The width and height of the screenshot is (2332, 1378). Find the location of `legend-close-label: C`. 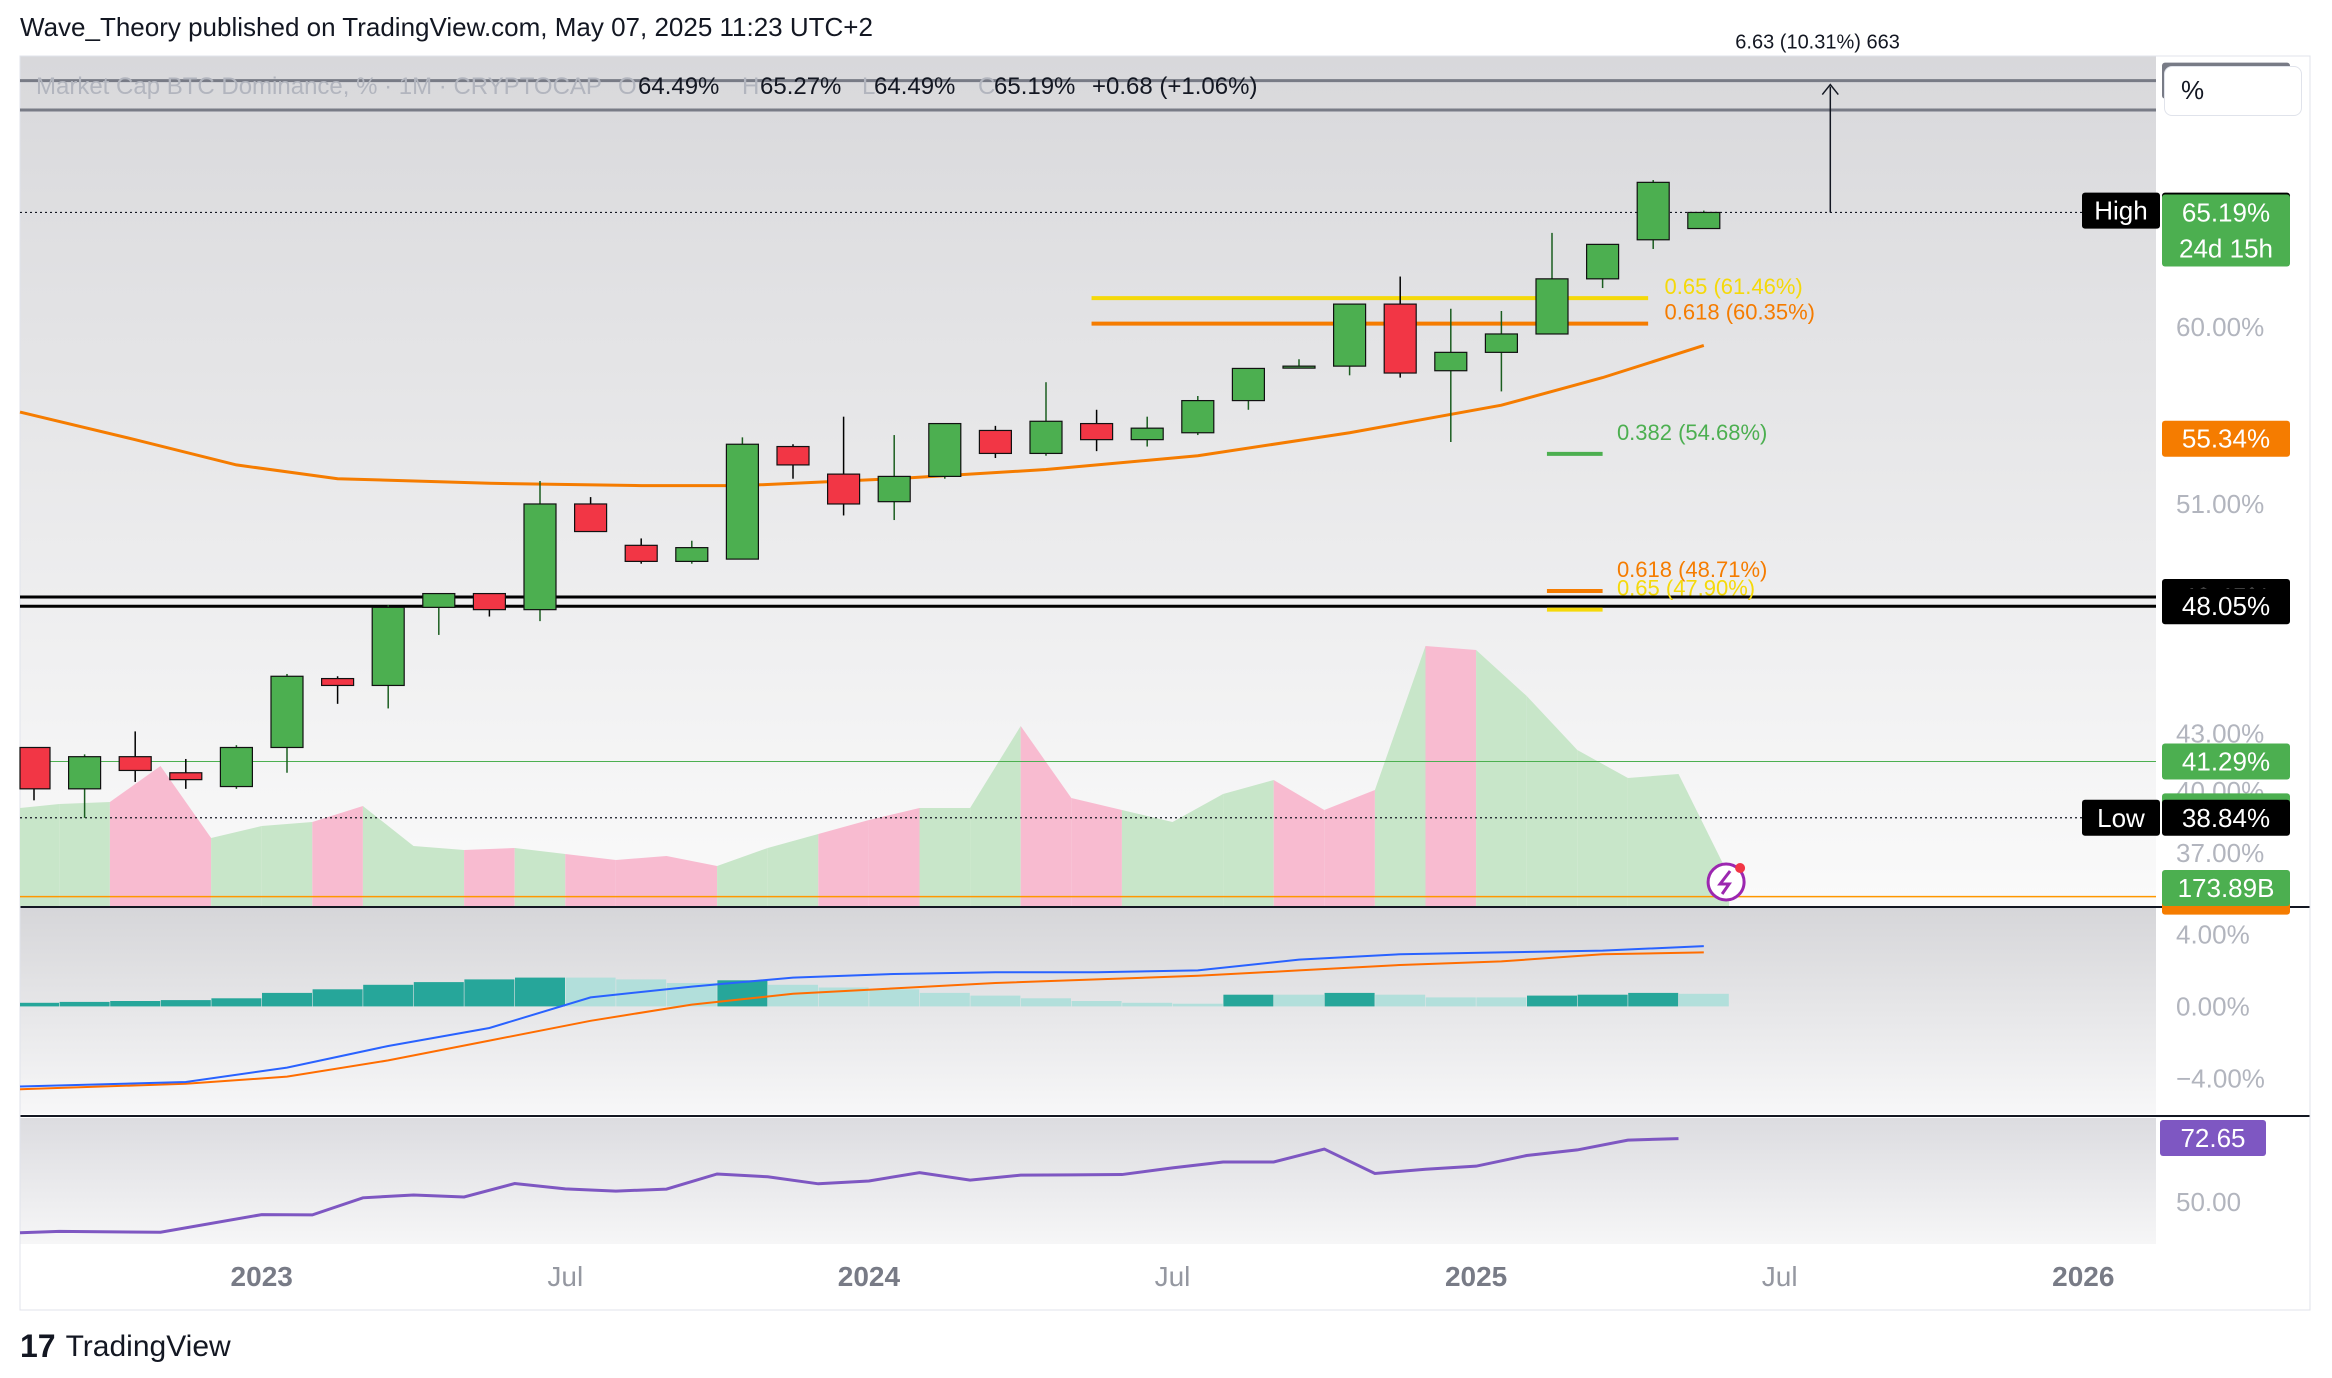

legend-close-label: C is located at coordinates (986, 86).